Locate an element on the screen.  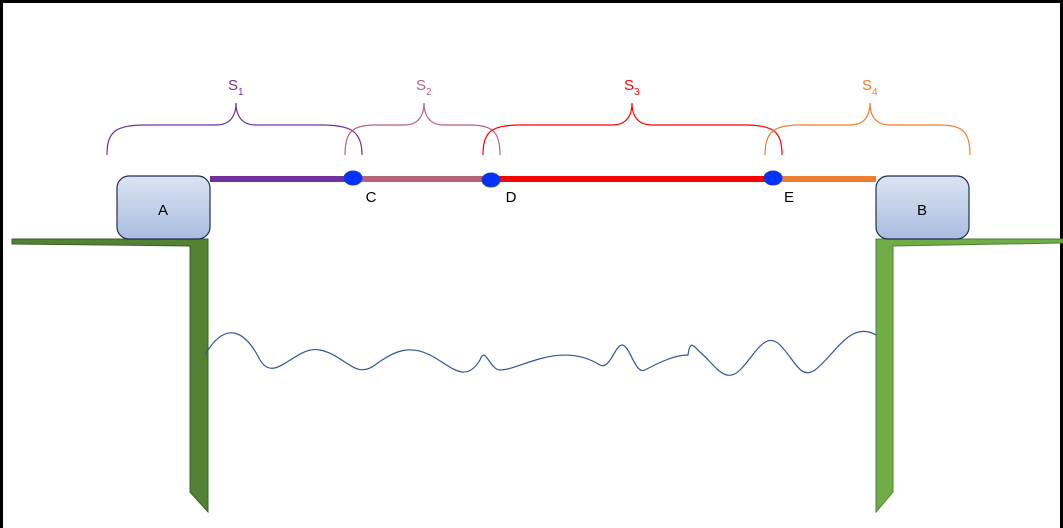
segment-index: 1 is located at coordinates (241, 92).